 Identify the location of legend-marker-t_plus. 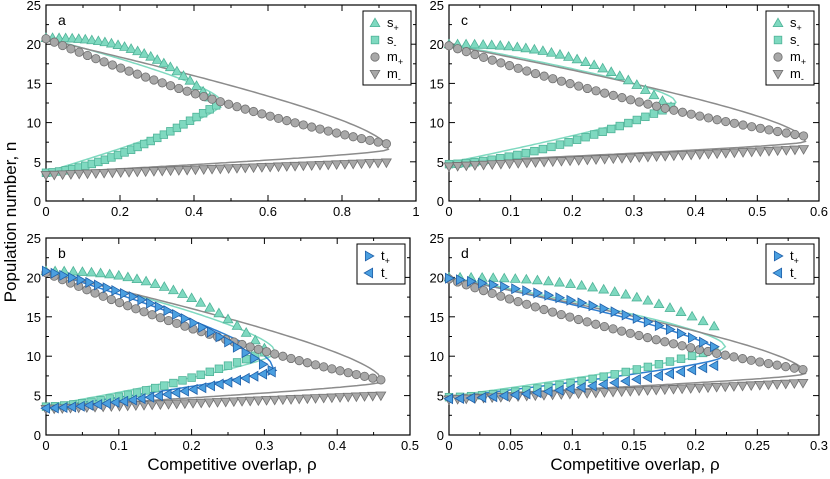
(778, 256).